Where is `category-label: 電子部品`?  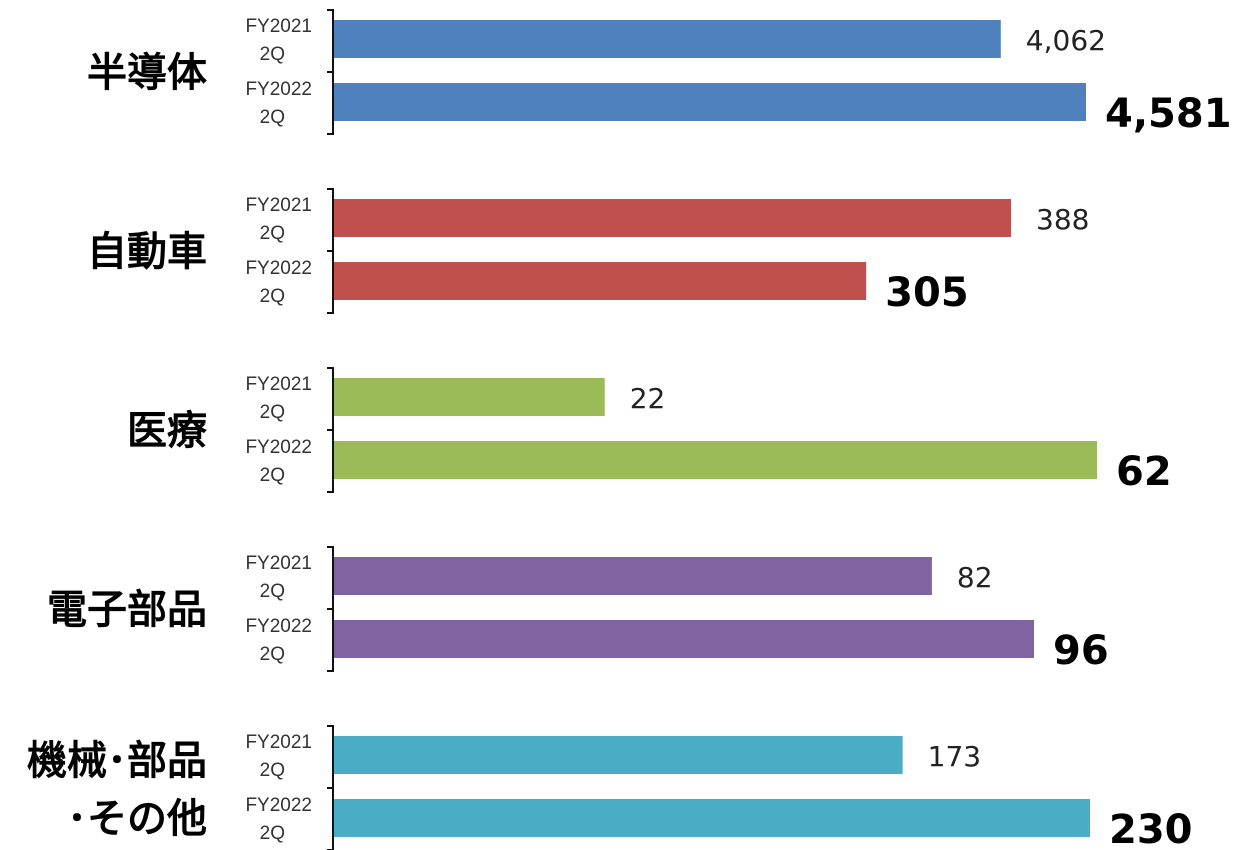
category-label: 電子部品 is located at coordinates (127, 610).